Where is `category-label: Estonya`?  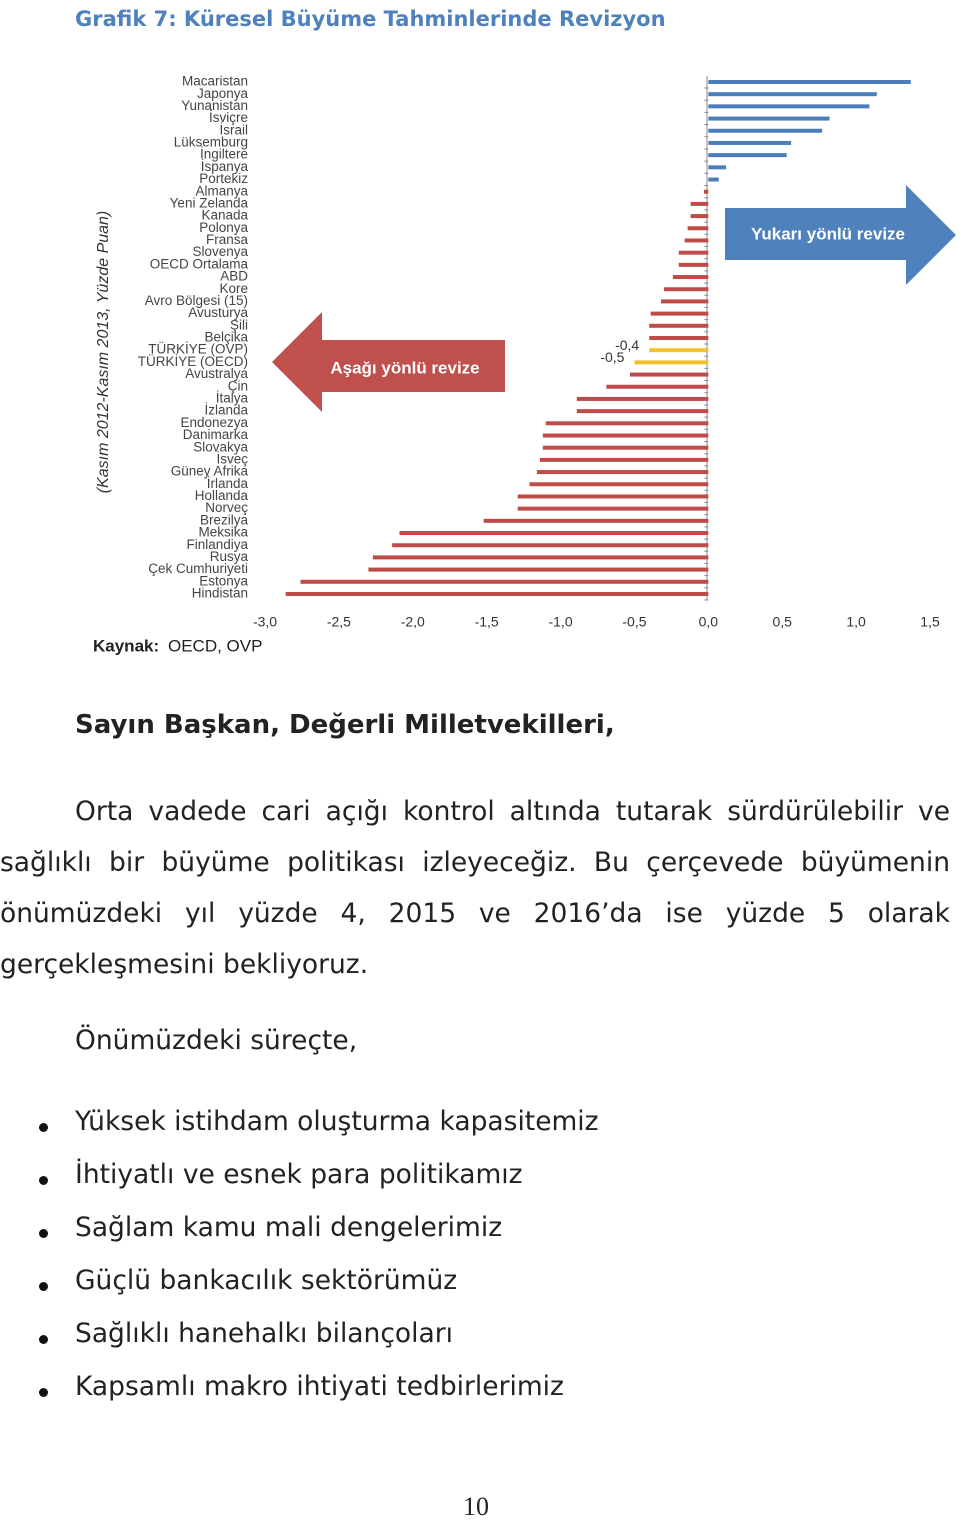 category-label: Estonya is located at coordinates (223, 580).